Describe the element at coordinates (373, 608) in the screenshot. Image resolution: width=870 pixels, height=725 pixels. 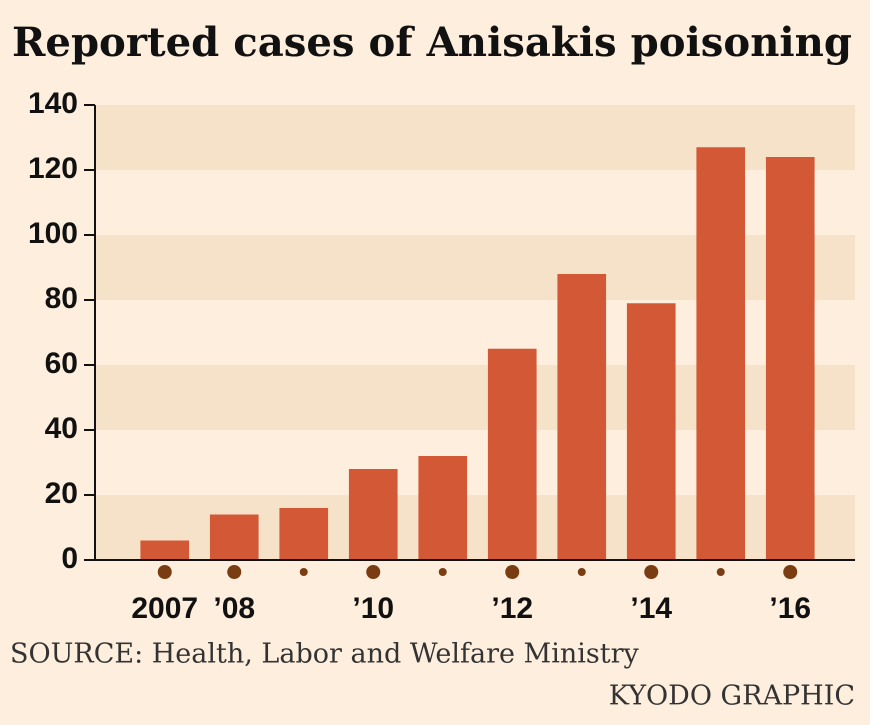
I see `x-tick-label: ’10` at that location.